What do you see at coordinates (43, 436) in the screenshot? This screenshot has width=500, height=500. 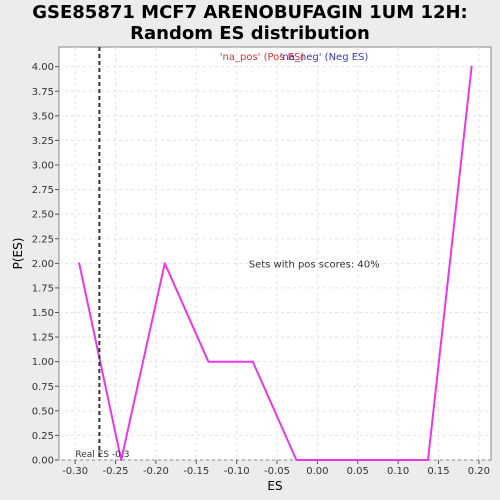 I see `y-tick-label: 0.25` at bounding box center [43, 436].